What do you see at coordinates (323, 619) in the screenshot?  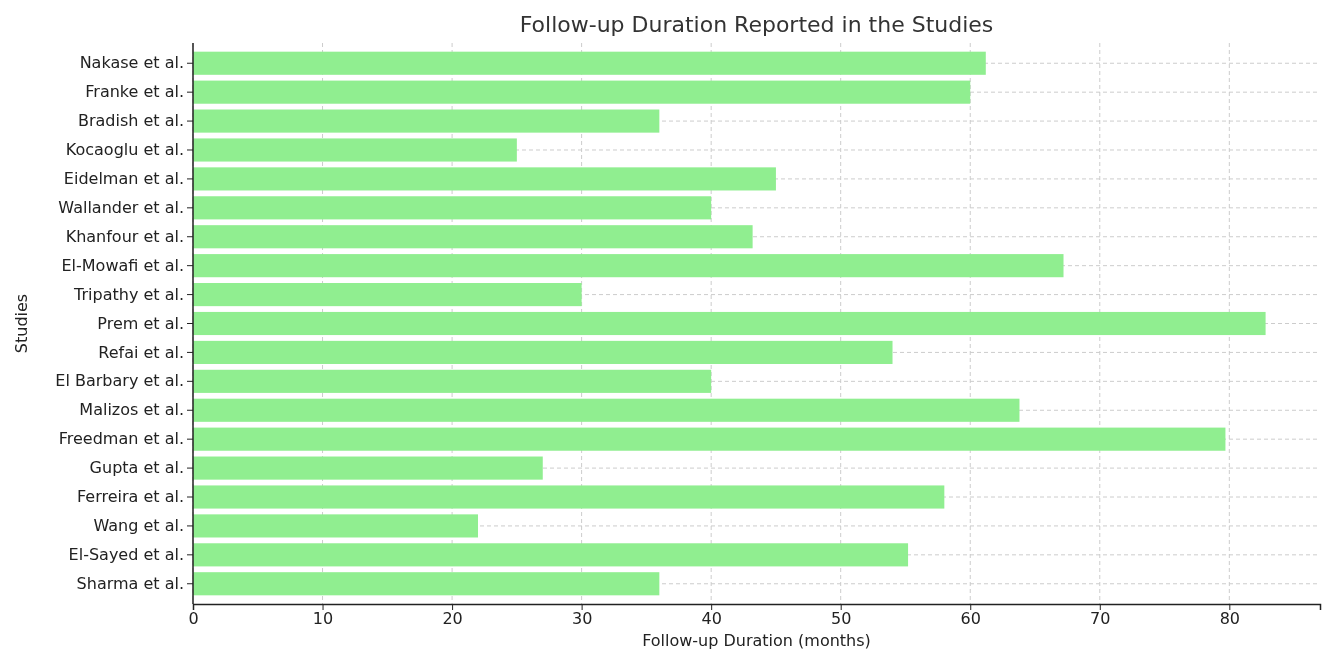 I see `x-tick-label: 10` at bounding box center [323, 619].